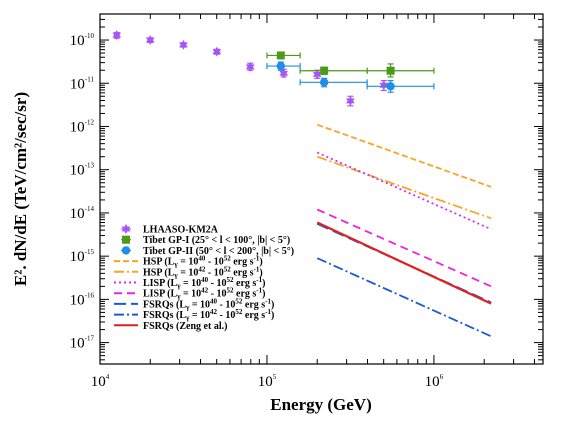  I want to click on x-tick-label: 10⁶, so click(434, 381).